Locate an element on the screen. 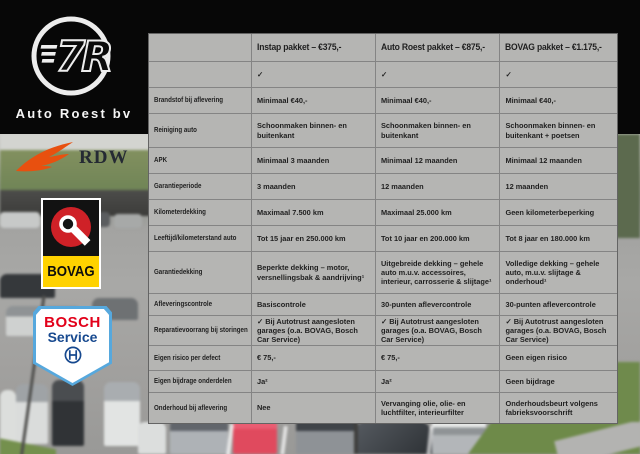 This screenshot has height=454, width=640. column-header: Instap pakket – €375,- is located at coordinates (313, 48).